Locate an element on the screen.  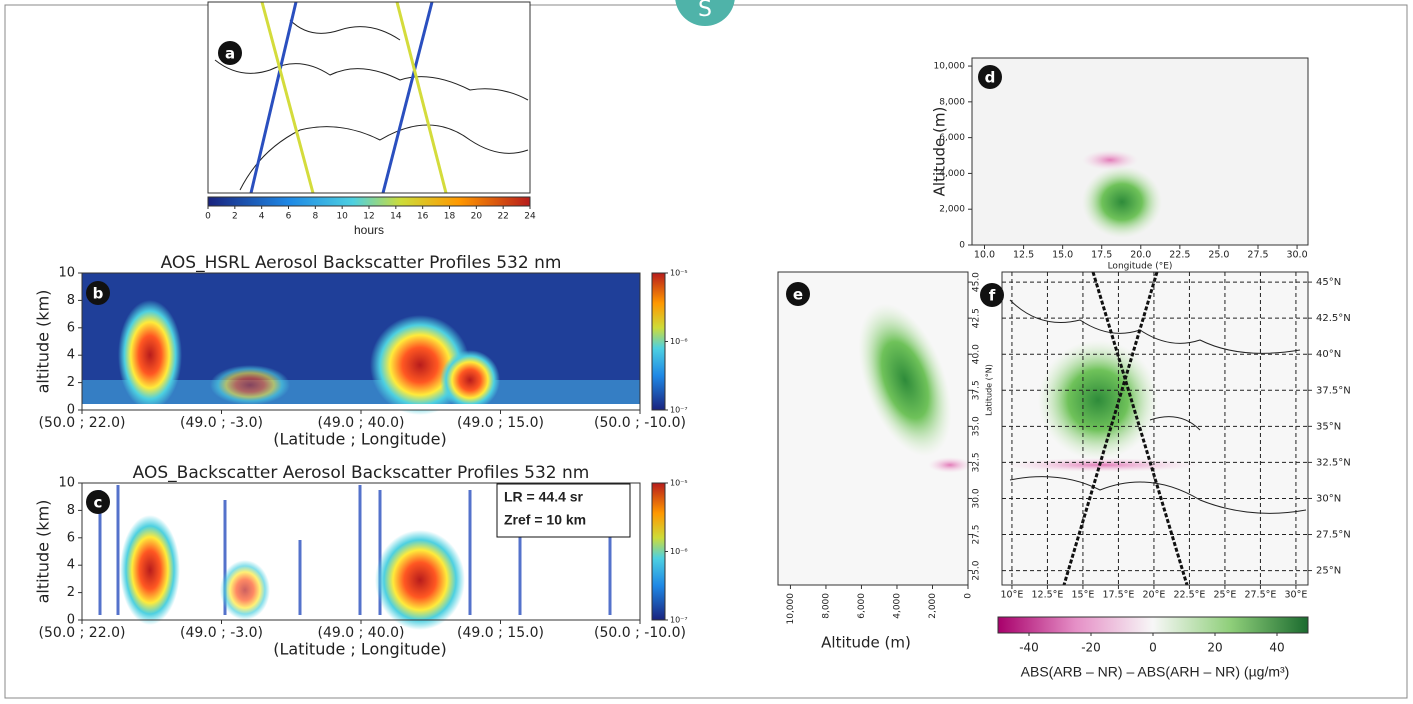
colorbar-tick-label: -40 is located at coordinates (1029, 648).